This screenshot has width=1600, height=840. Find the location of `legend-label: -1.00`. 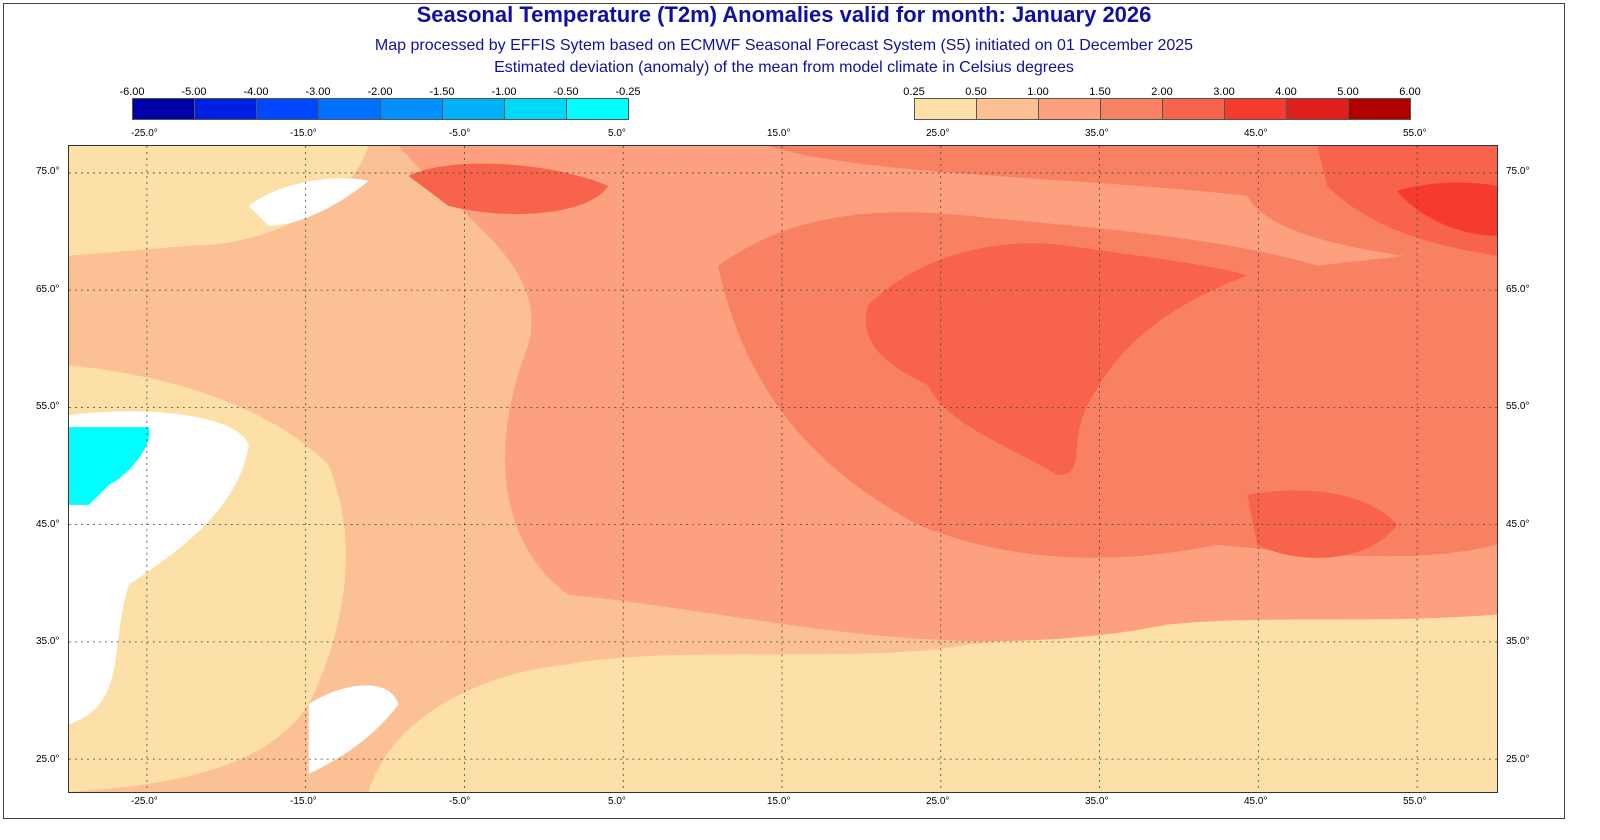

legend-label: -1.00 is located at coordinates (504, 92).